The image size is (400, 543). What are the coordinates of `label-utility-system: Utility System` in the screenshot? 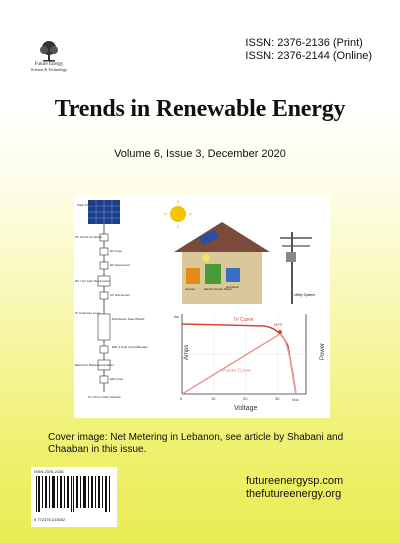 It's located at (304, 295).